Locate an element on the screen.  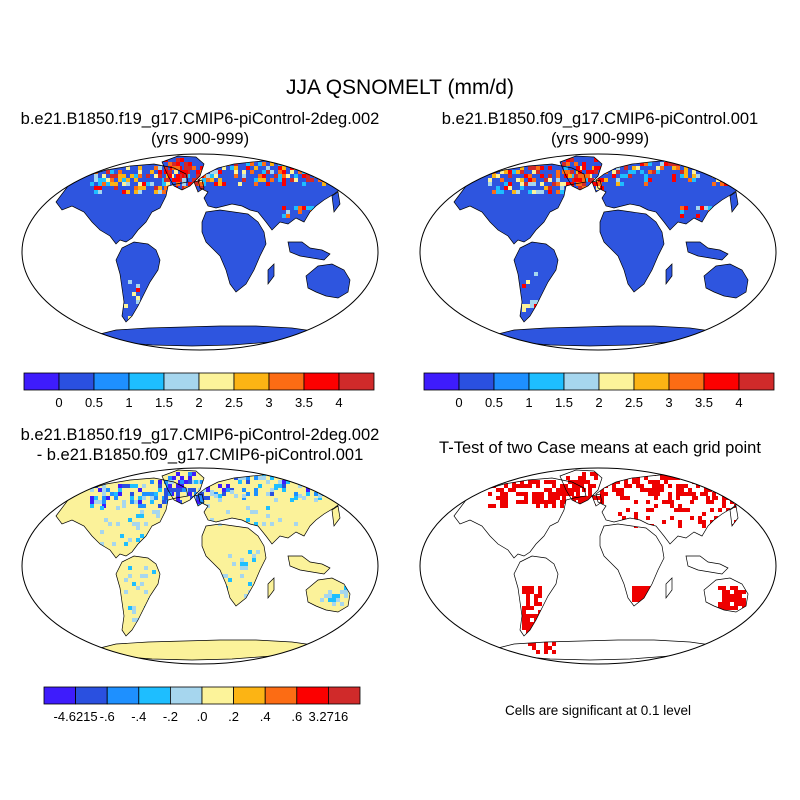
map-border is located at coordinates (200, 252).